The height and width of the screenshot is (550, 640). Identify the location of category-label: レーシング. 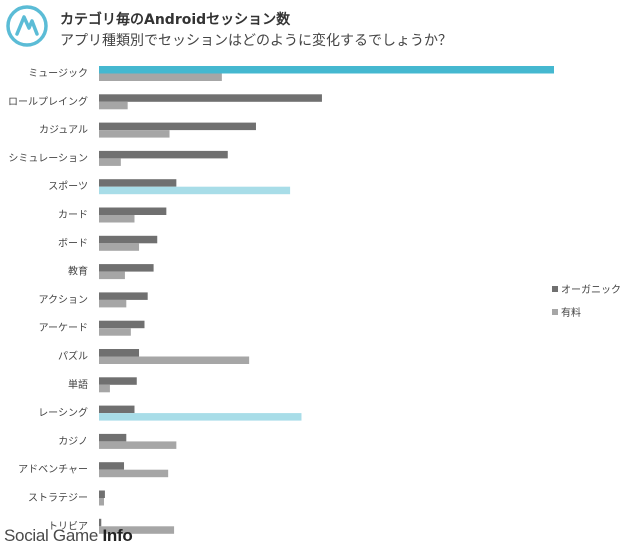
(63, 412).